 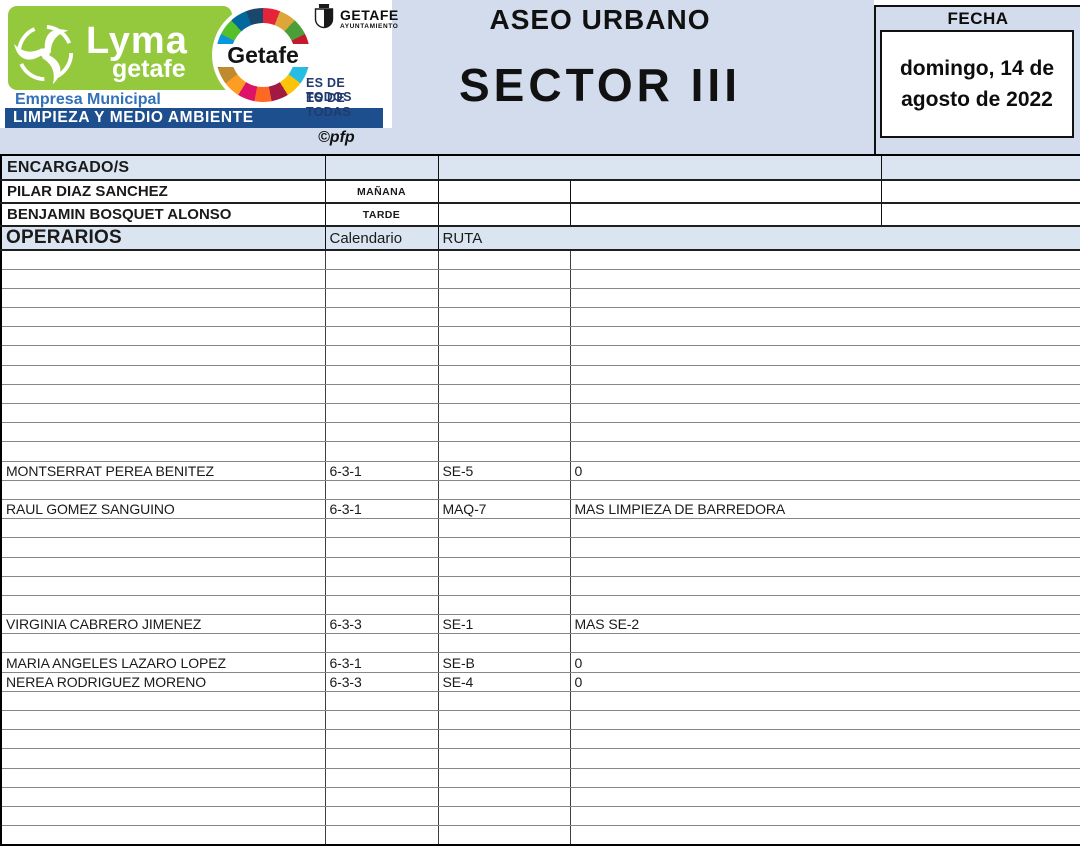 What do you see at coordinates (504, 682) in the screenshot?
I see `operario-ruta-cell: SE-4` at bounding box center [504, 682].